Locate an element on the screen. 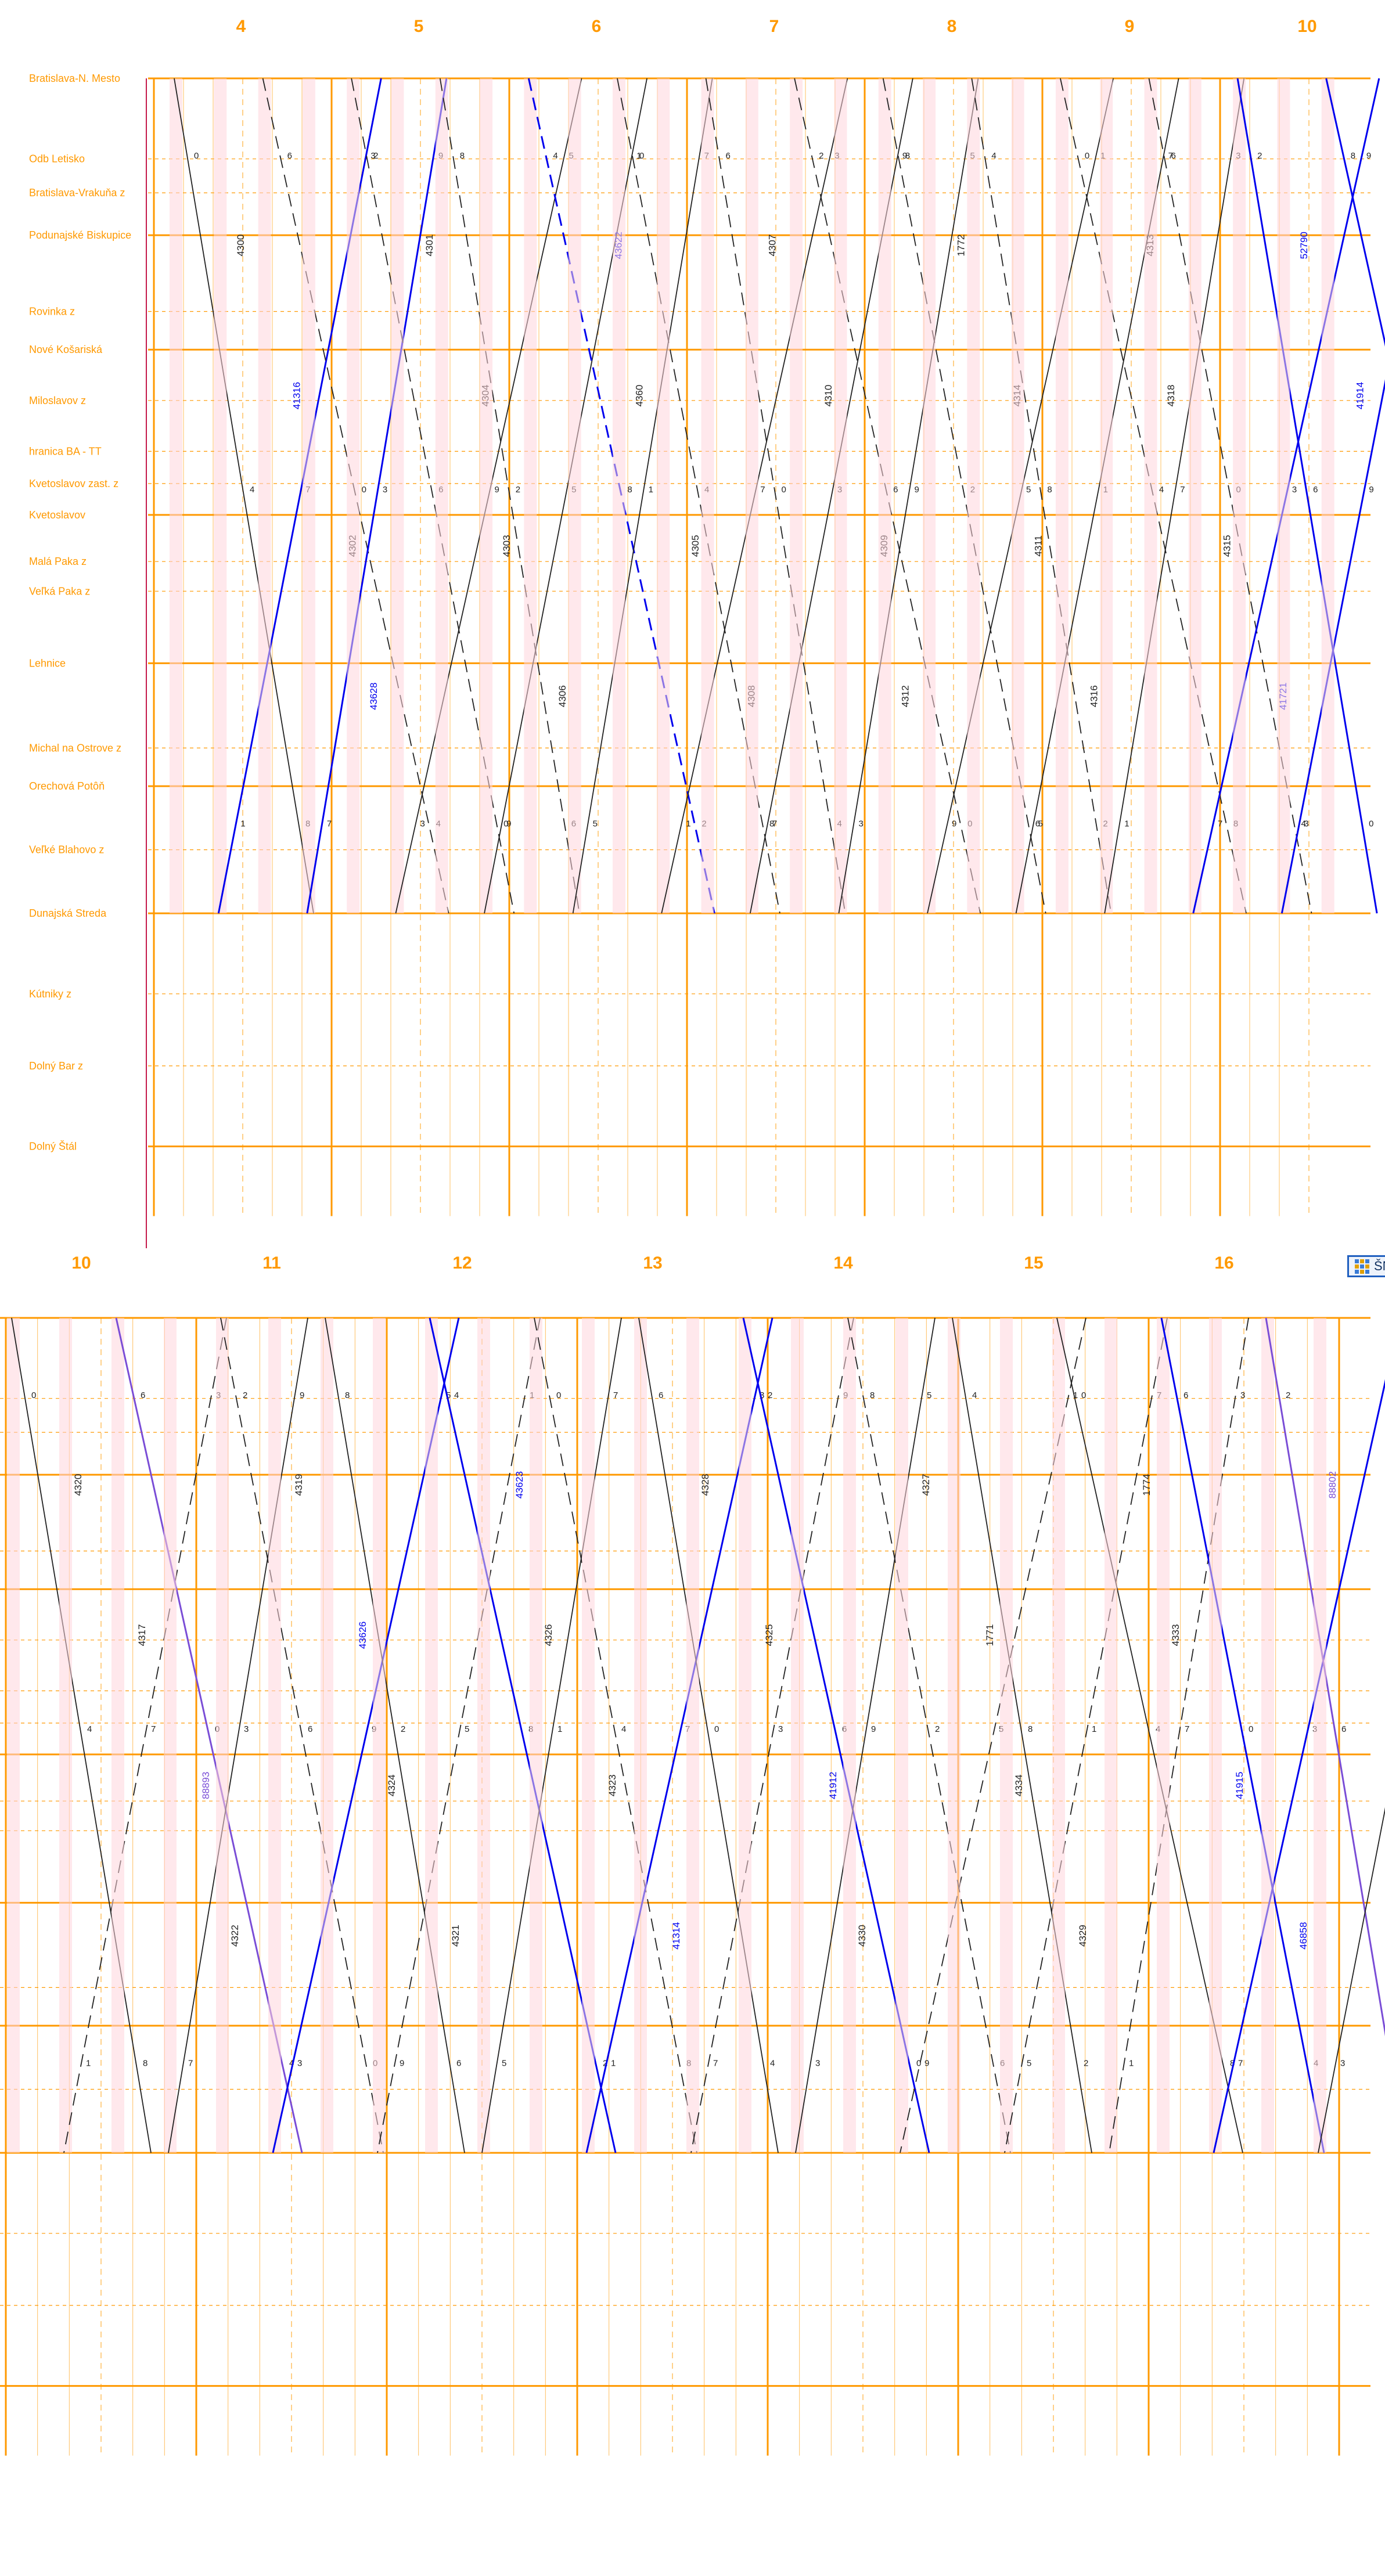 The width and height of the screenshot is (1385, 2576). train-number: 4305 is located at coordinates (696, 546).